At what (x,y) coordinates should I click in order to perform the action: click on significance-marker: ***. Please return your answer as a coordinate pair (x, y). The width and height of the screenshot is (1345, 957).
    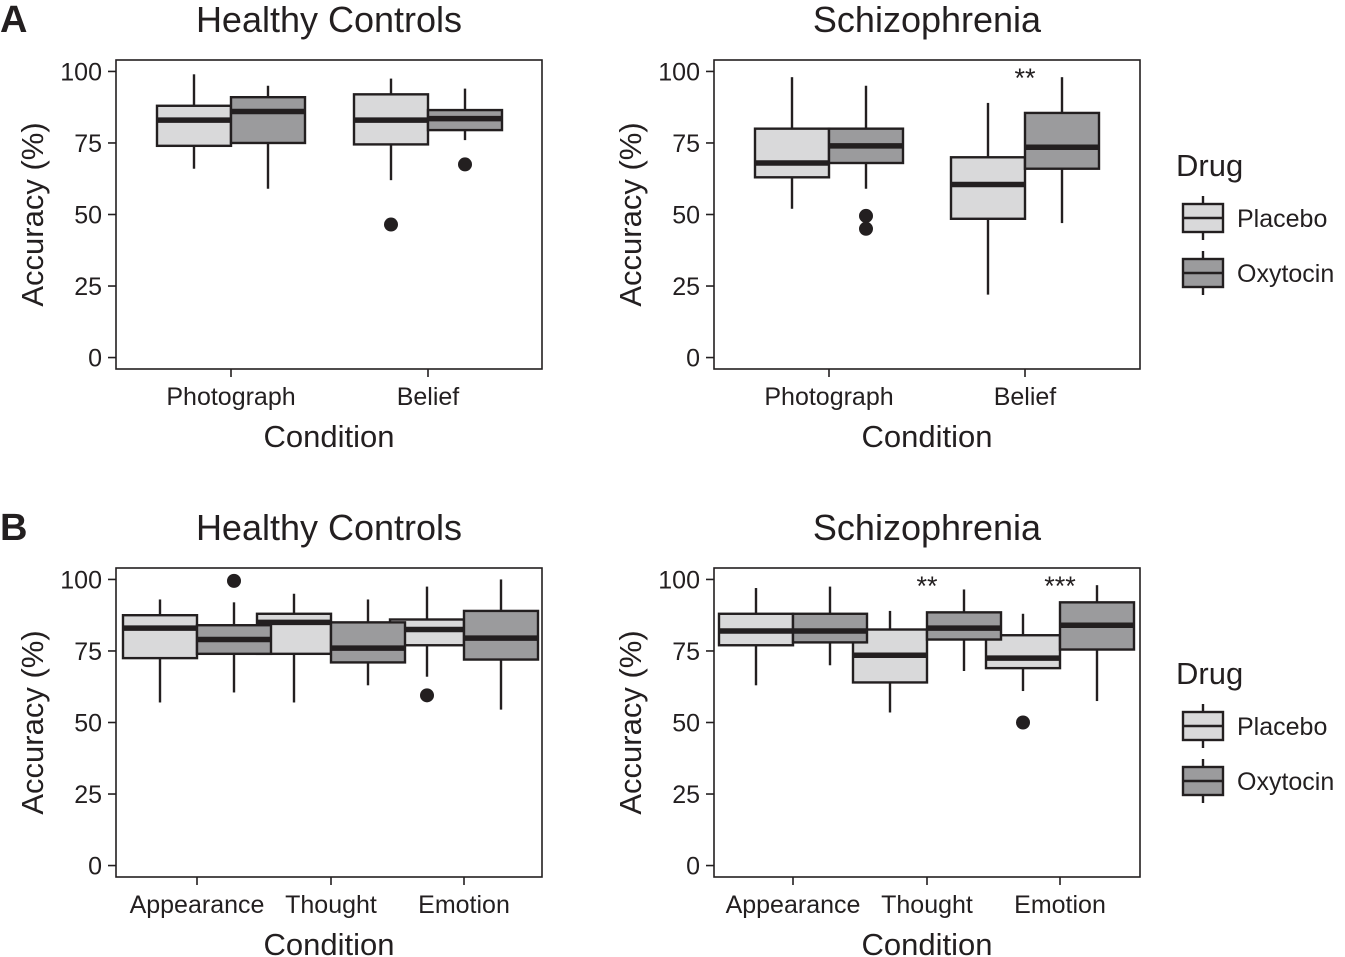
    Looking at the image, I should click on (1060, 586).